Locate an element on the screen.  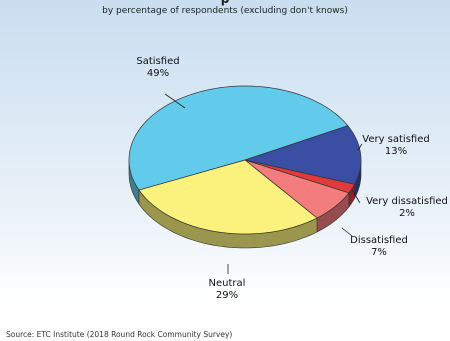
pie-slice-very-satisfied is located at coordinates (302, 155).